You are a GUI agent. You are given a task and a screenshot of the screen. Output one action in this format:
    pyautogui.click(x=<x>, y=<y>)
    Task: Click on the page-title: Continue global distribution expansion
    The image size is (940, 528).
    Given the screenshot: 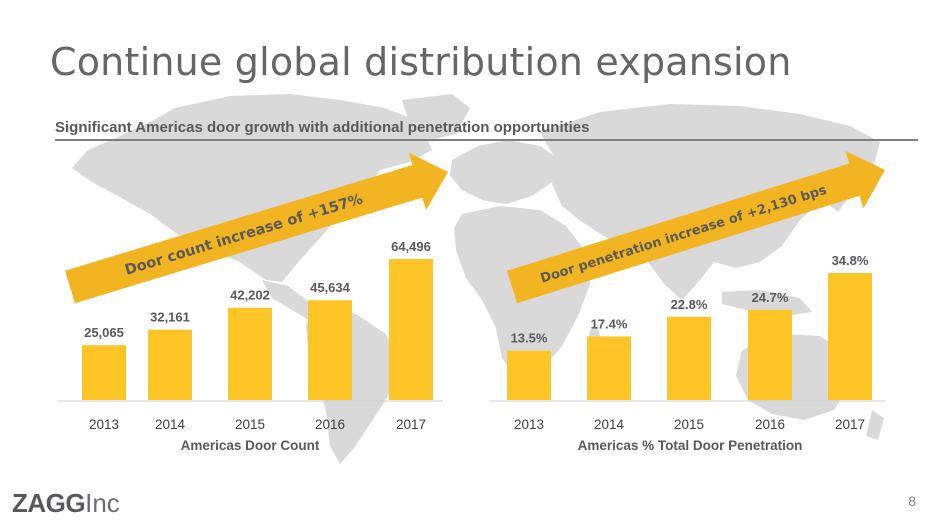 What is the action you would take?
    pyautogui.click(x=421, y=62)
    